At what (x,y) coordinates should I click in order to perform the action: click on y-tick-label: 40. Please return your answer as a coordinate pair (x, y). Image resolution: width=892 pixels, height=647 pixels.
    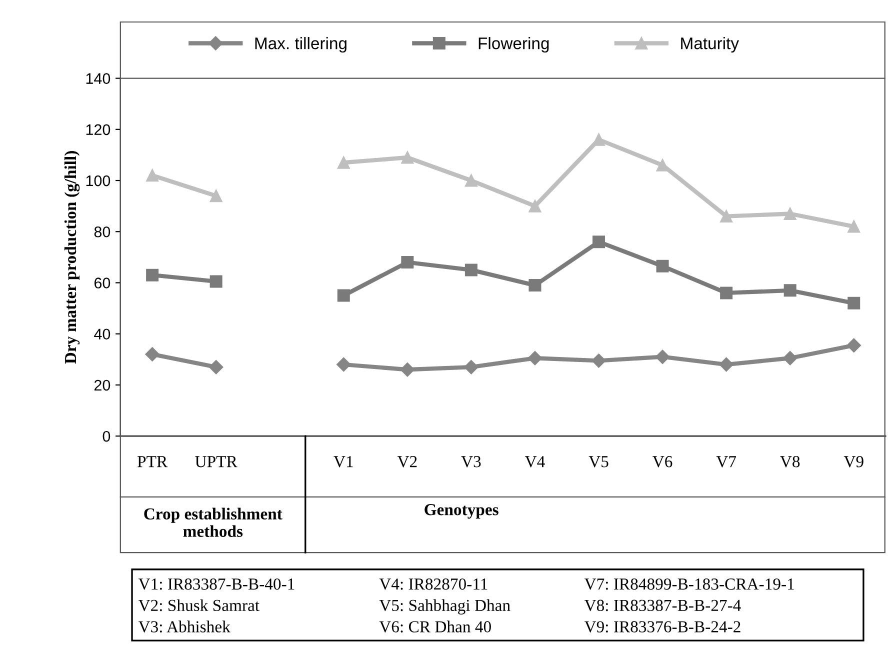
    Looking at the image, I should click on (102, 334).